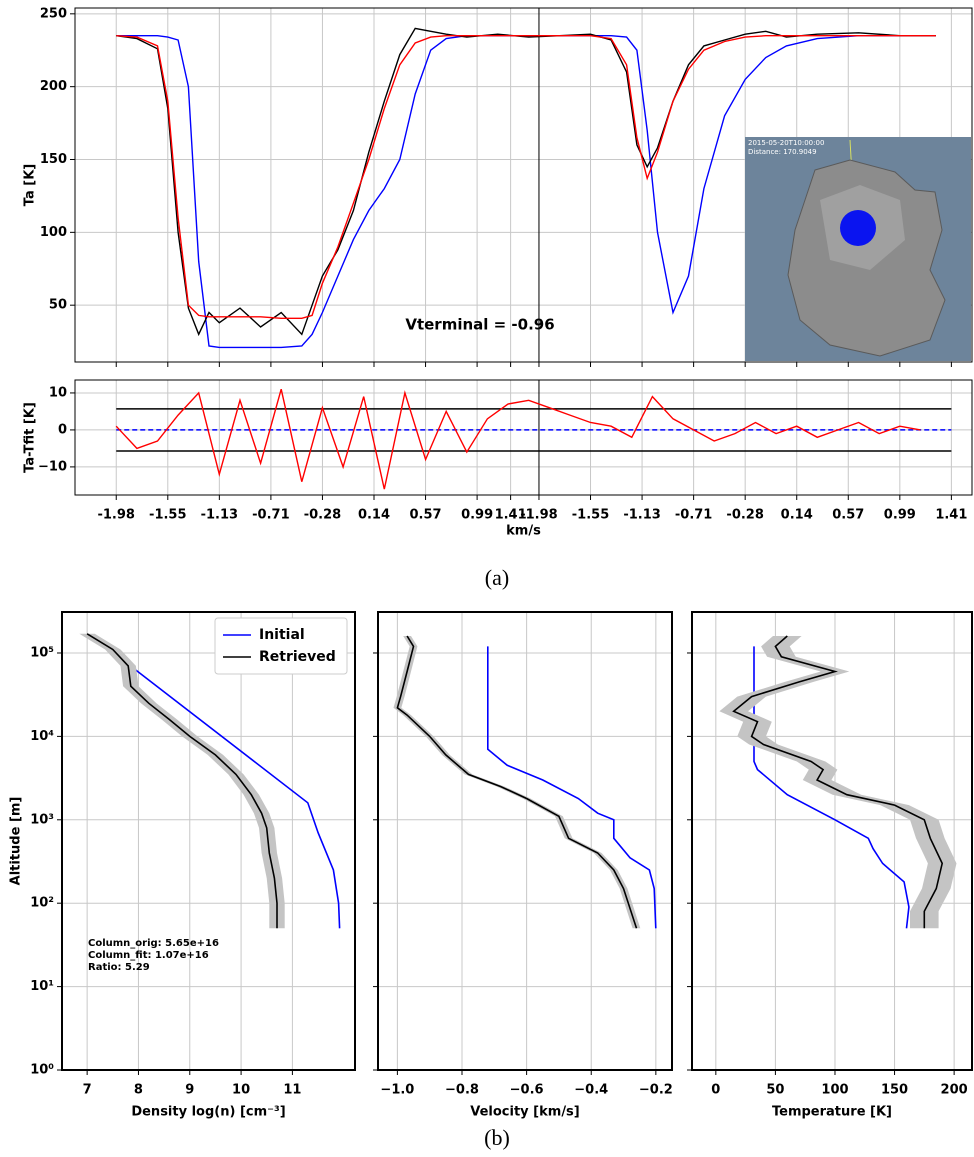  I want to click on y-tick-label: 50, so click(58, 305).